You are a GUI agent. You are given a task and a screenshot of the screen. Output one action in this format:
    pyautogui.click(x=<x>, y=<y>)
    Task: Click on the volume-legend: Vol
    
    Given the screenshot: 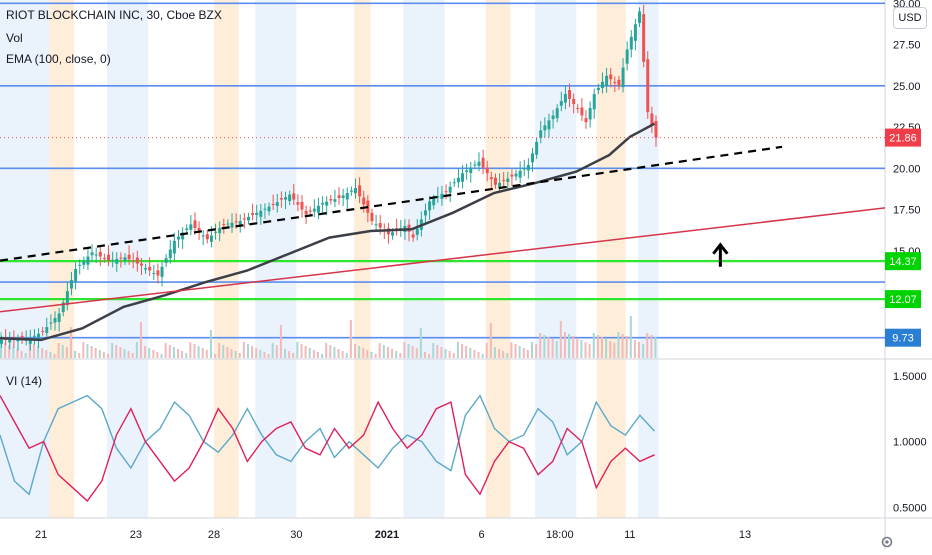 What is the action you would take?
    pyautogui.click(x=14, y=38)
    